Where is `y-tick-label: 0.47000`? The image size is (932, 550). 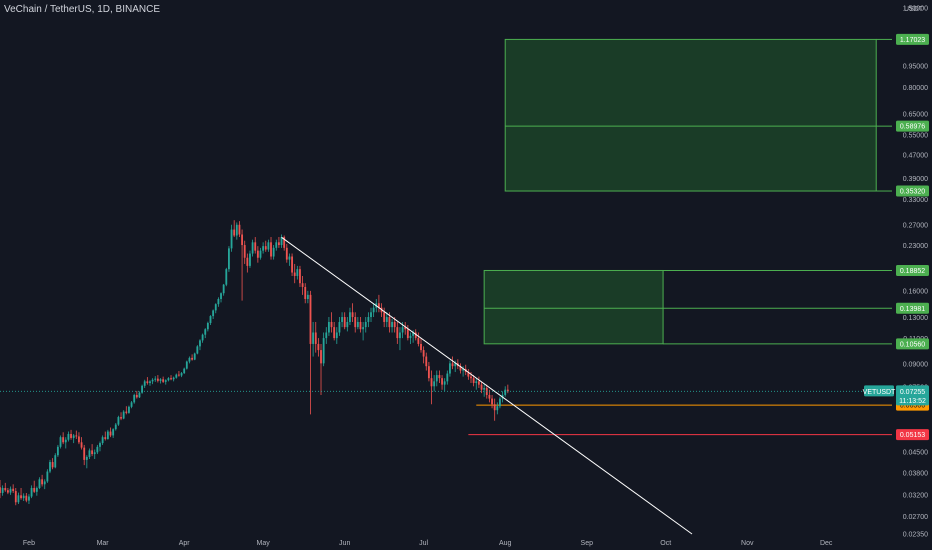
y-tick-label: 0.47000 is located at coordinates (915, 155).